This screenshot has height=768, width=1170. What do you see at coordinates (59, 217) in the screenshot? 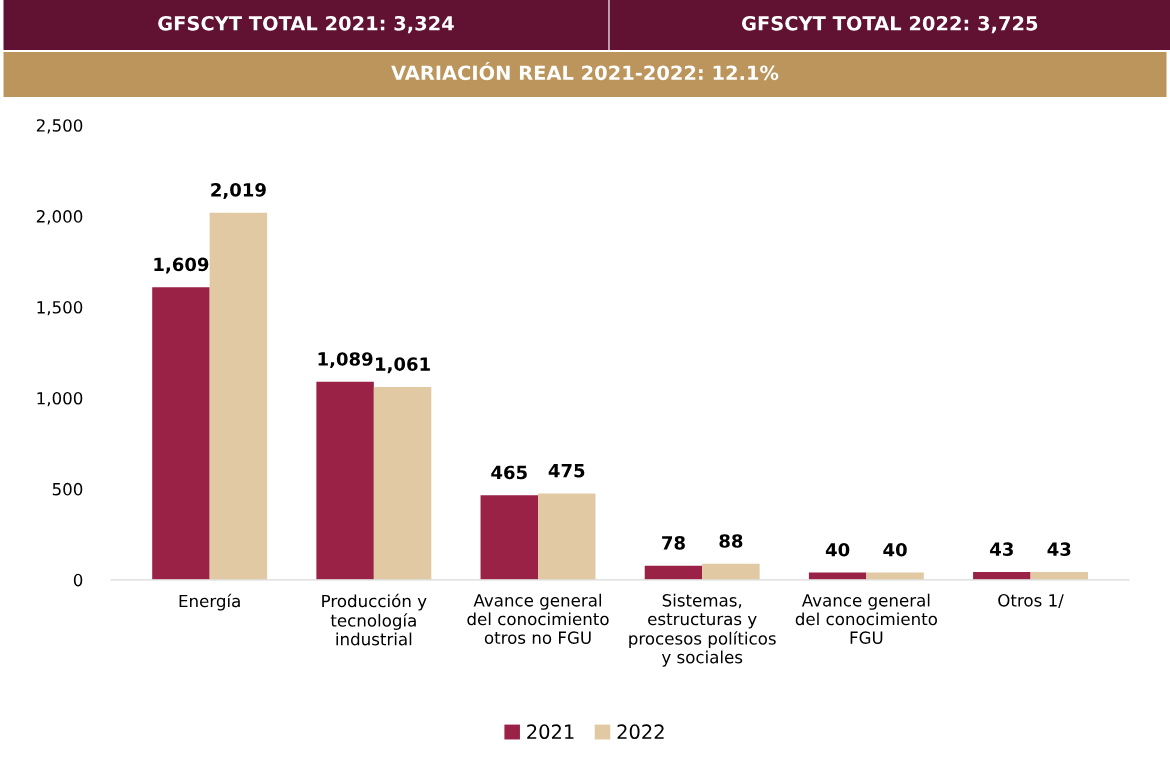
I see `y-tick-label: 2,000` at bounding box center [59, 217].